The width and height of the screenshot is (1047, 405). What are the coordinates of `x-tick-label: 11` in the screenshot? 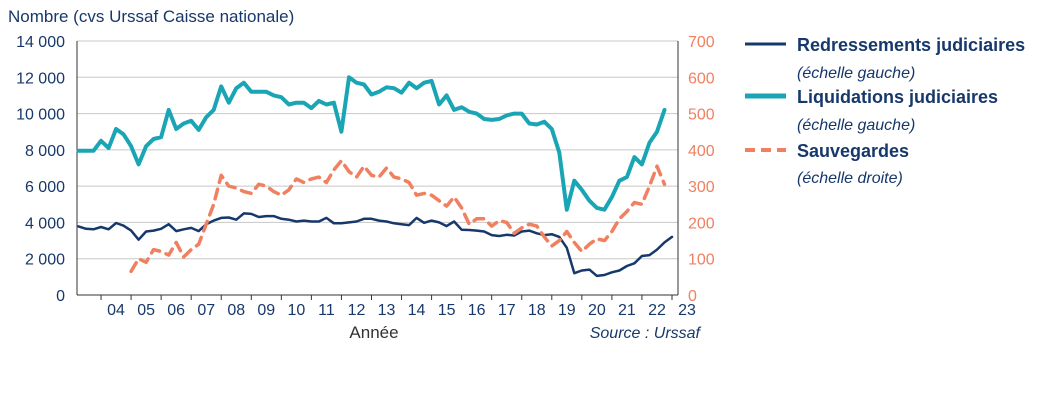 It's located at (326, 310).